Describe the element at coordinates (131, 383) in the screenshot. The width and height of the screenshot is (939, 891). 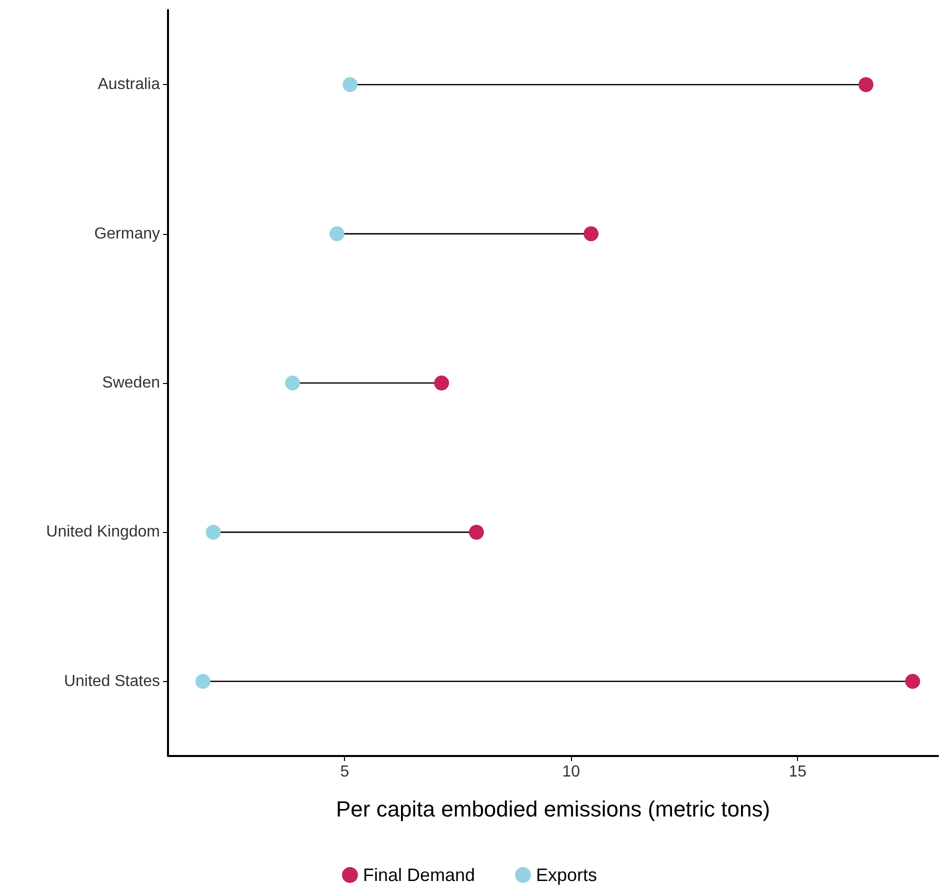
I see `y-tick-label: Sweden` at that location.